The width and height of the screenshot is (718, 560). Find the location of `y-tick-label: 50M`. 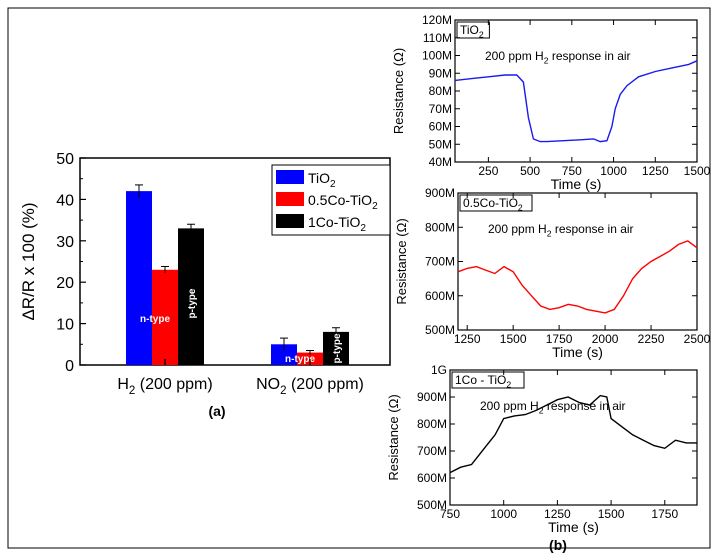

y-tick-label: 50M is located at coordinates (440, 144).